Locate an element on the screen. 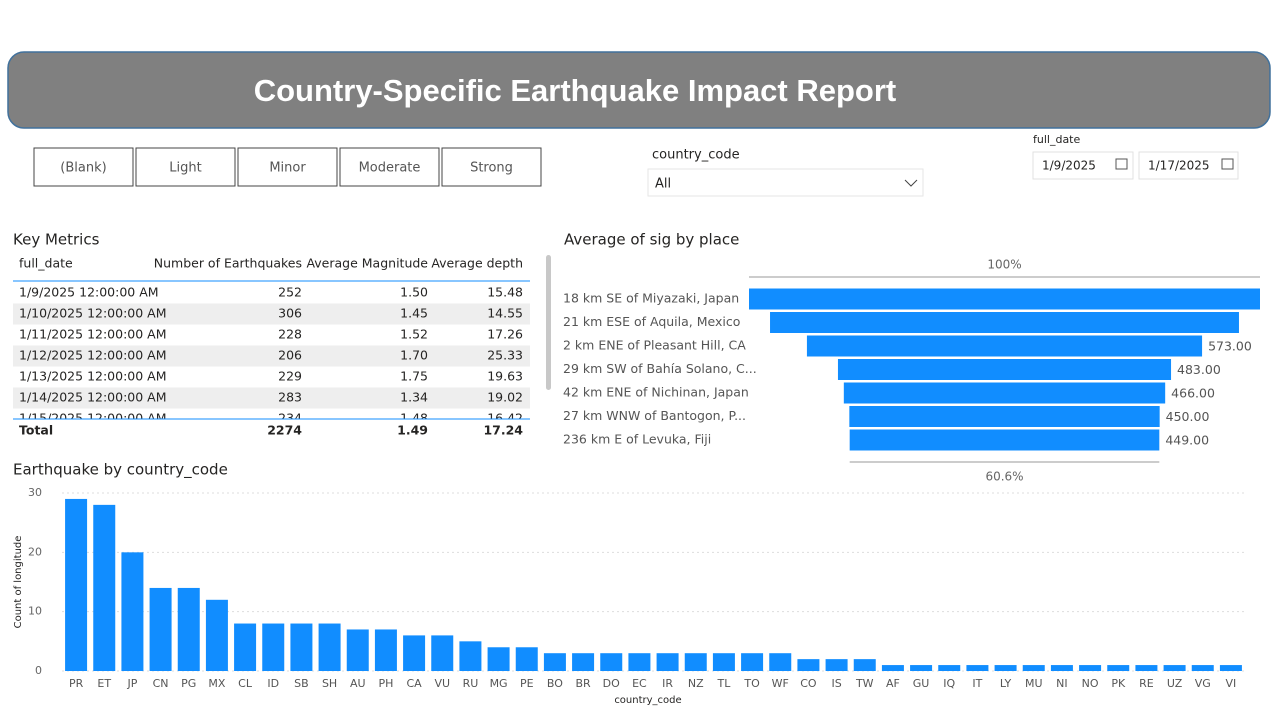 This screenshot has height=724, width=1280. date-label: full_date is located at coordinates (1056, 139).